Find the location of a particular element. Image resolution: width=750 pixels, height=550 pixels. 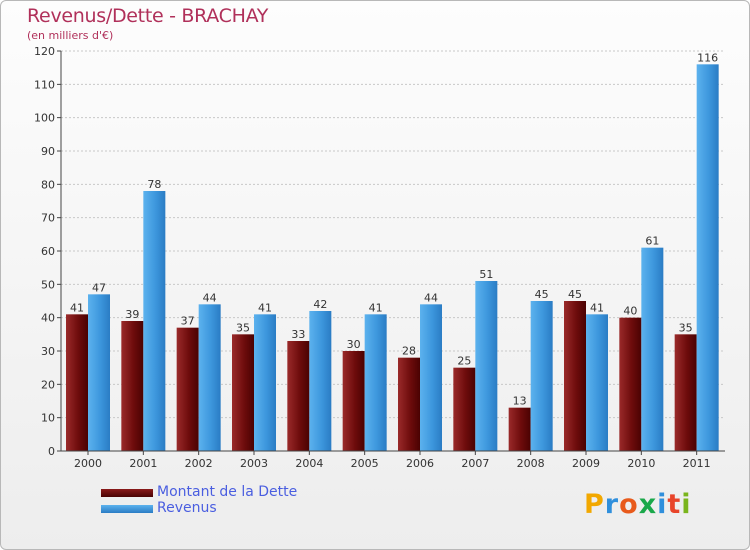

bar-dette-2011 is located at coordinates (685, 392).